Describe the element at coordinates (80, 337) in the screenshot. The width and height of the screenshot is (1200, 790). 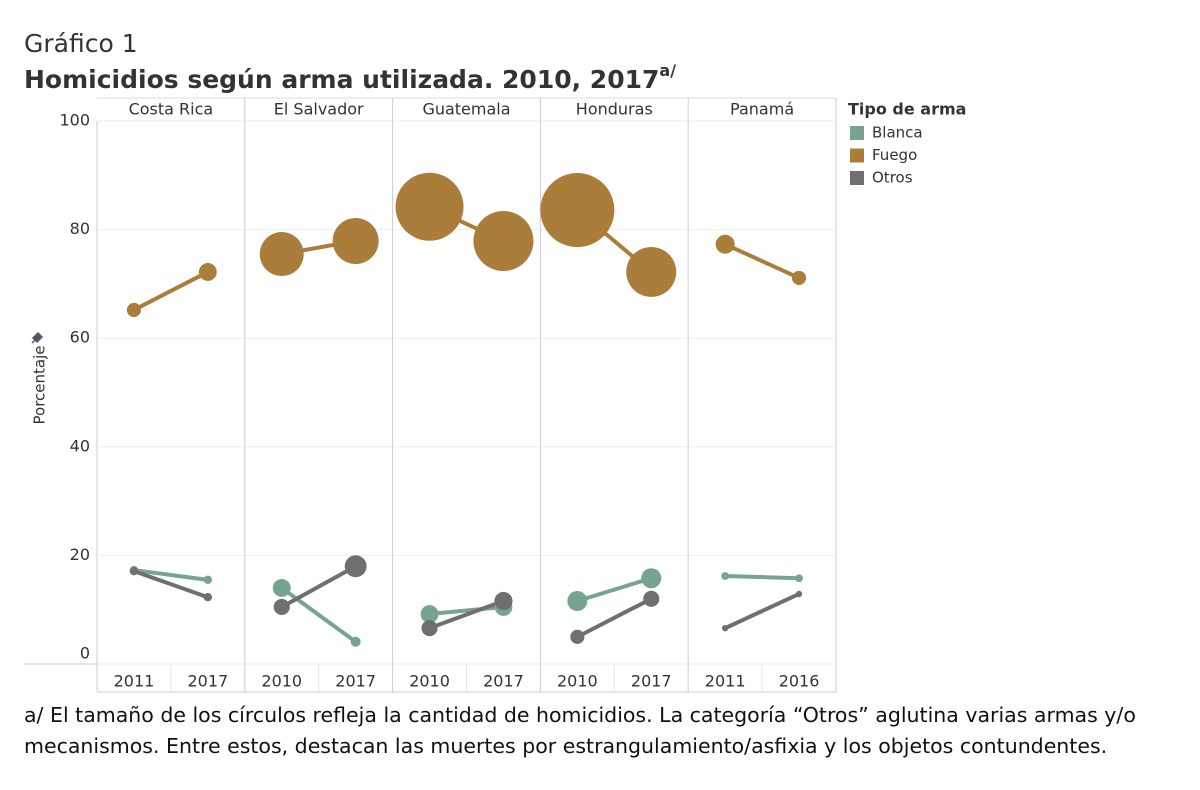
I see `y-tick-label: 60` at that location.